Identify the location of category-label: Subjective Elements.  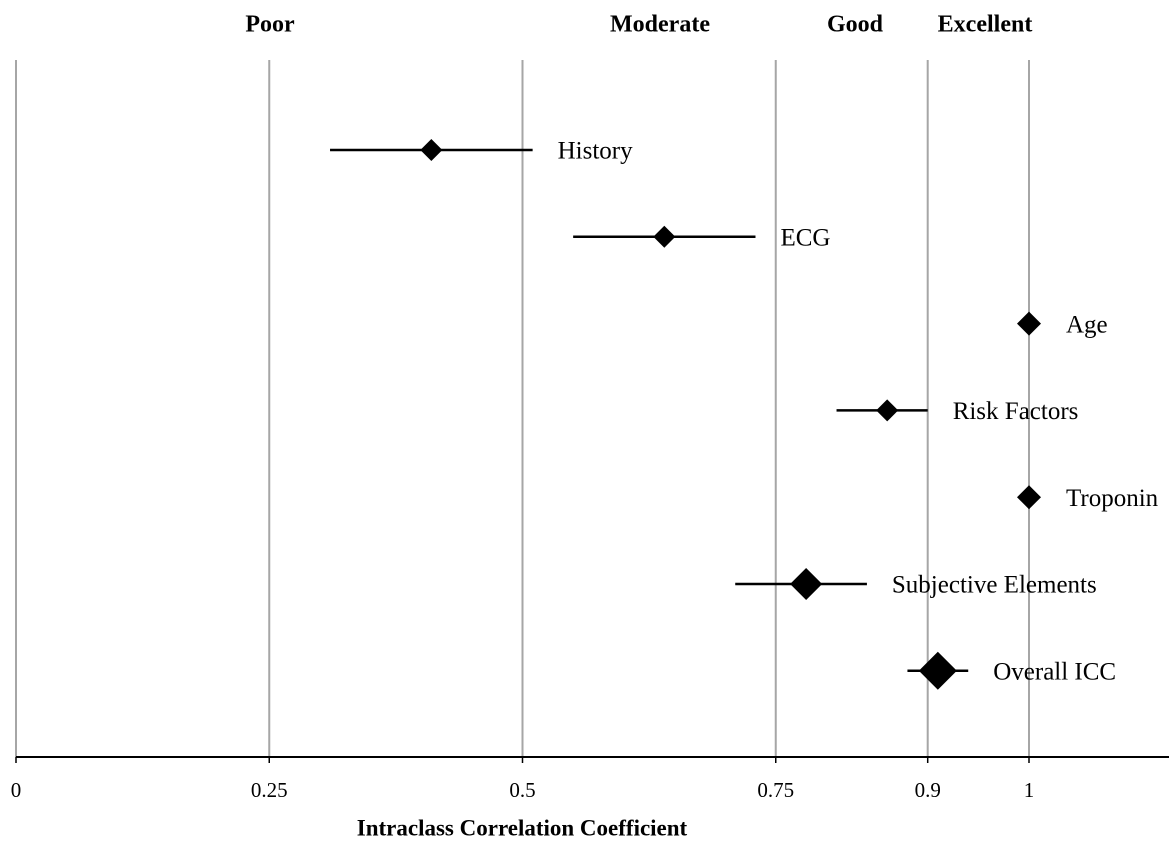
(994, 585).